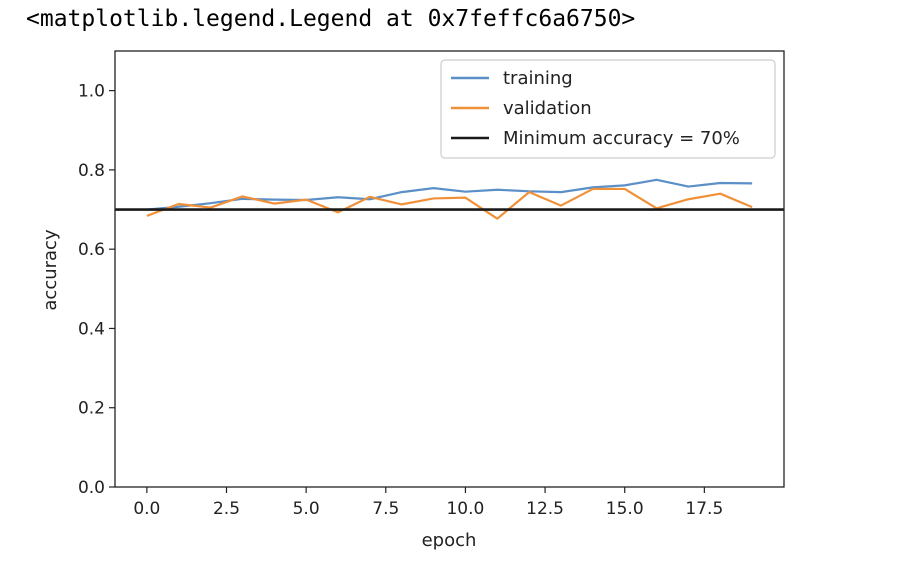 The height and width of the screenshot is (566, 916). What do you see at coordinates (226, 509) in the screenshot?
I see `x-tick-label: 2.5` at bounding box center [226, 509].